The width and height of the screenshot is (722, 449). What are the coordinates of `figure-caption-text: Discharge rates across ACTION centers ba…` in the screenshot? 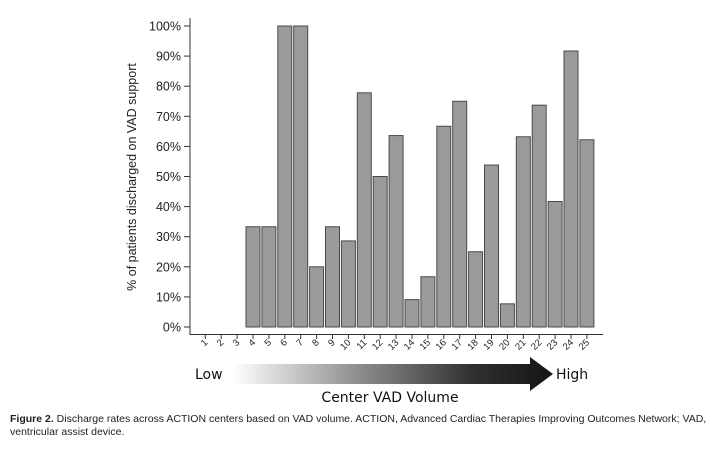 It's located at (358, 425).